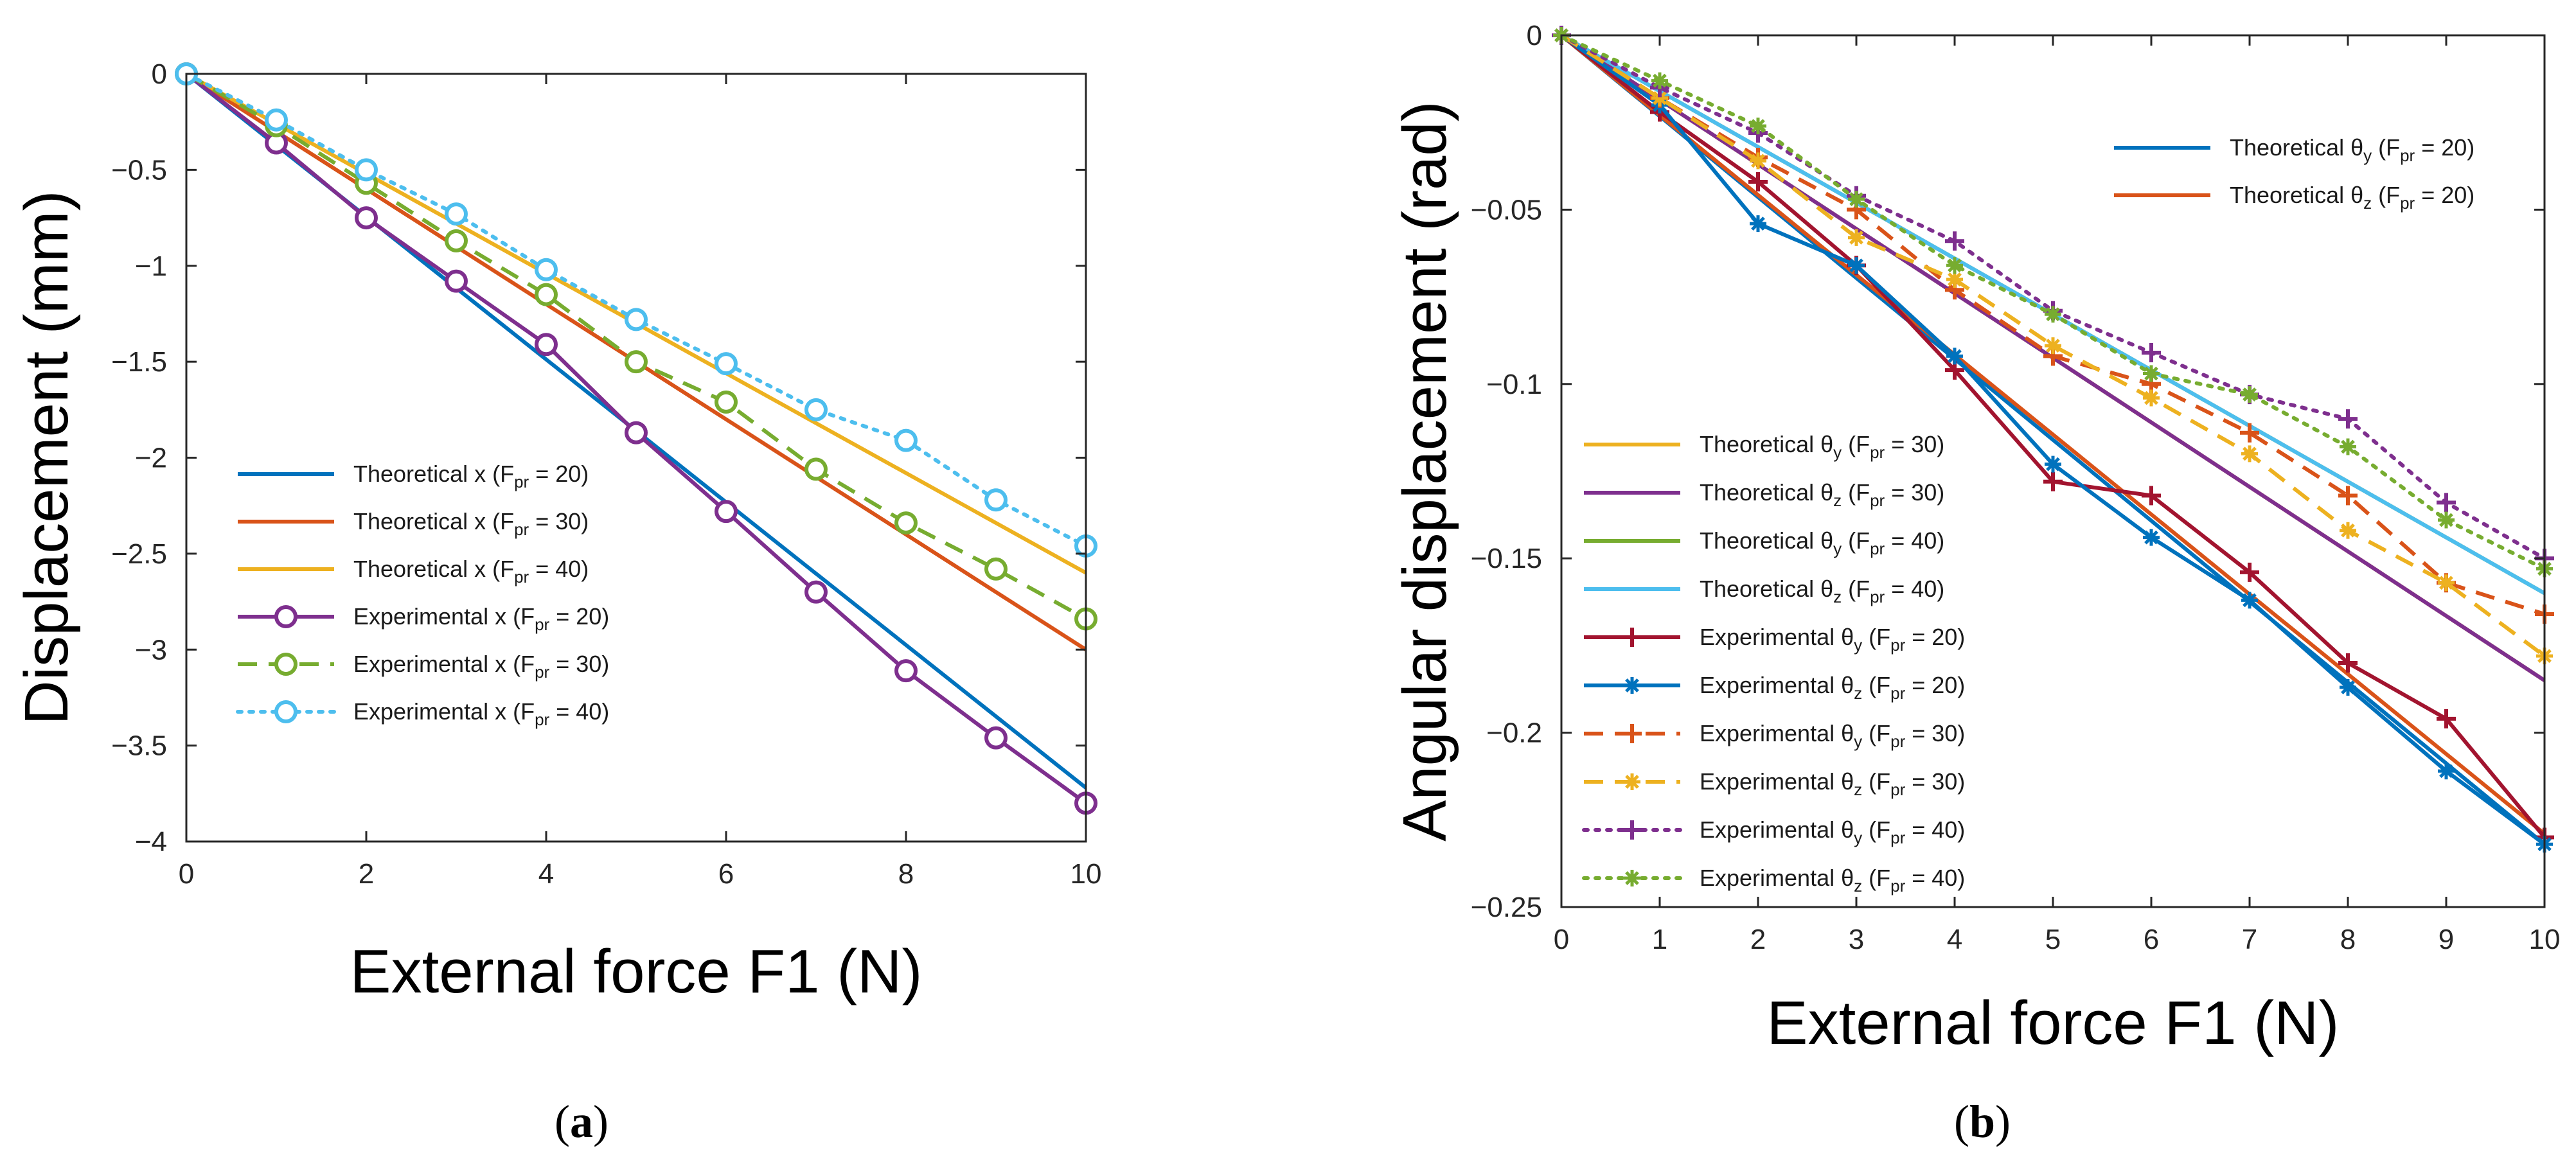  Describe the element at coordinates (1833, 880) in the screenshot. I see `legend-label-11: Experimental θz (Fpr = 40)` at that location.